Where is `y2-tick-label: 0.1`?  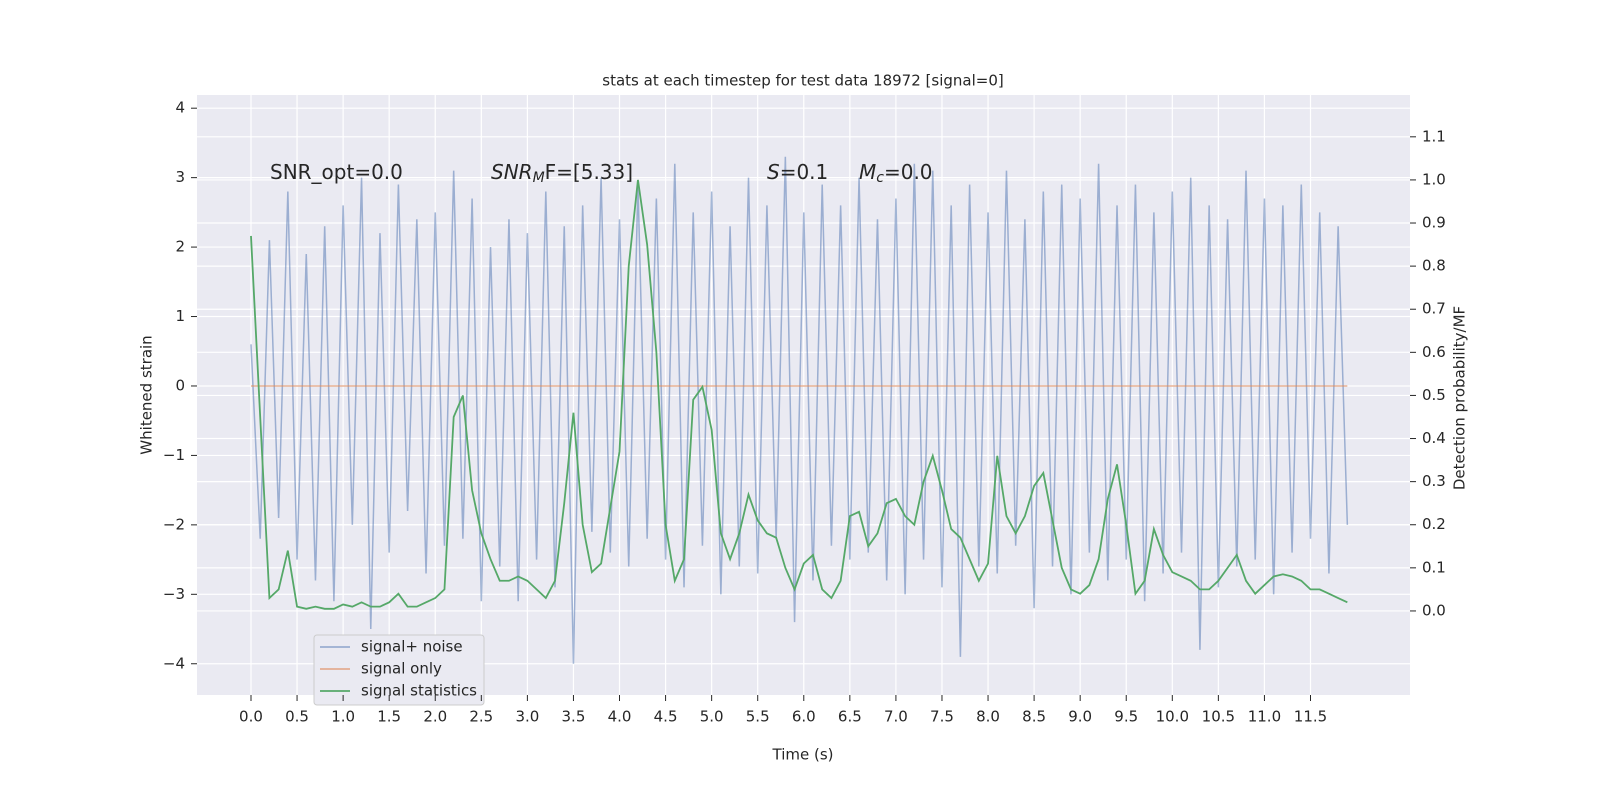 y2-tick-label: 0.1 is located at coordinates (1434, 567).